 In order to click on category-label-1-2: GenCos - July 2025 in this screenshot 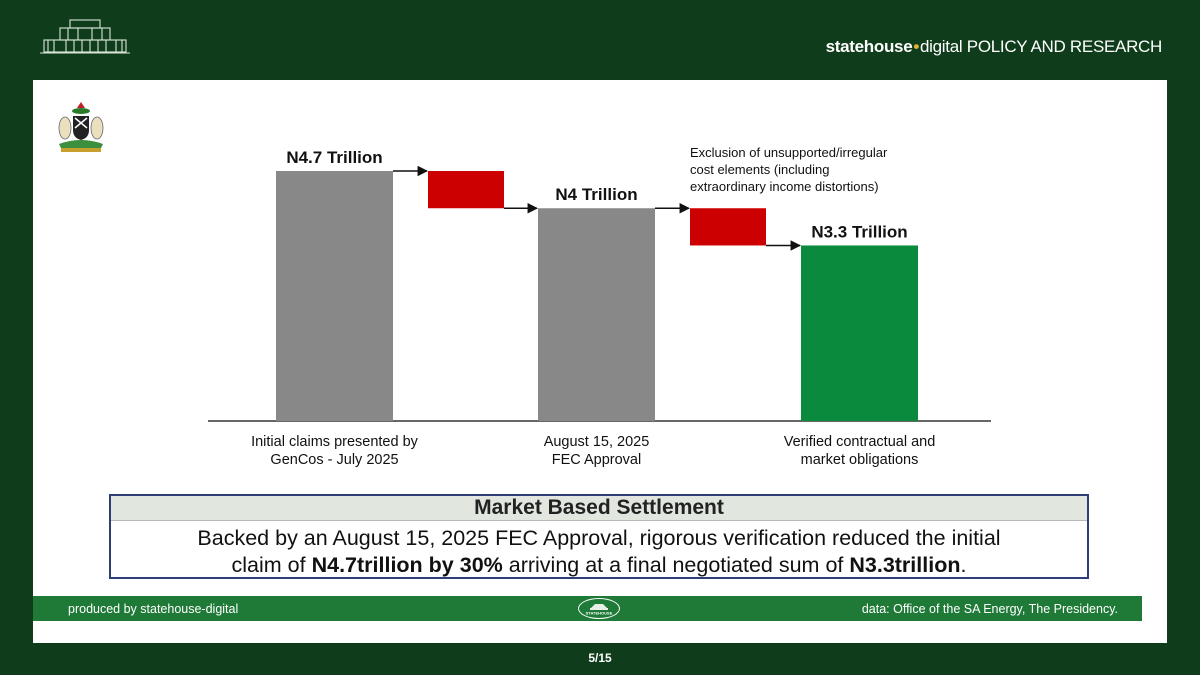, I will do `click(334, 460)`.